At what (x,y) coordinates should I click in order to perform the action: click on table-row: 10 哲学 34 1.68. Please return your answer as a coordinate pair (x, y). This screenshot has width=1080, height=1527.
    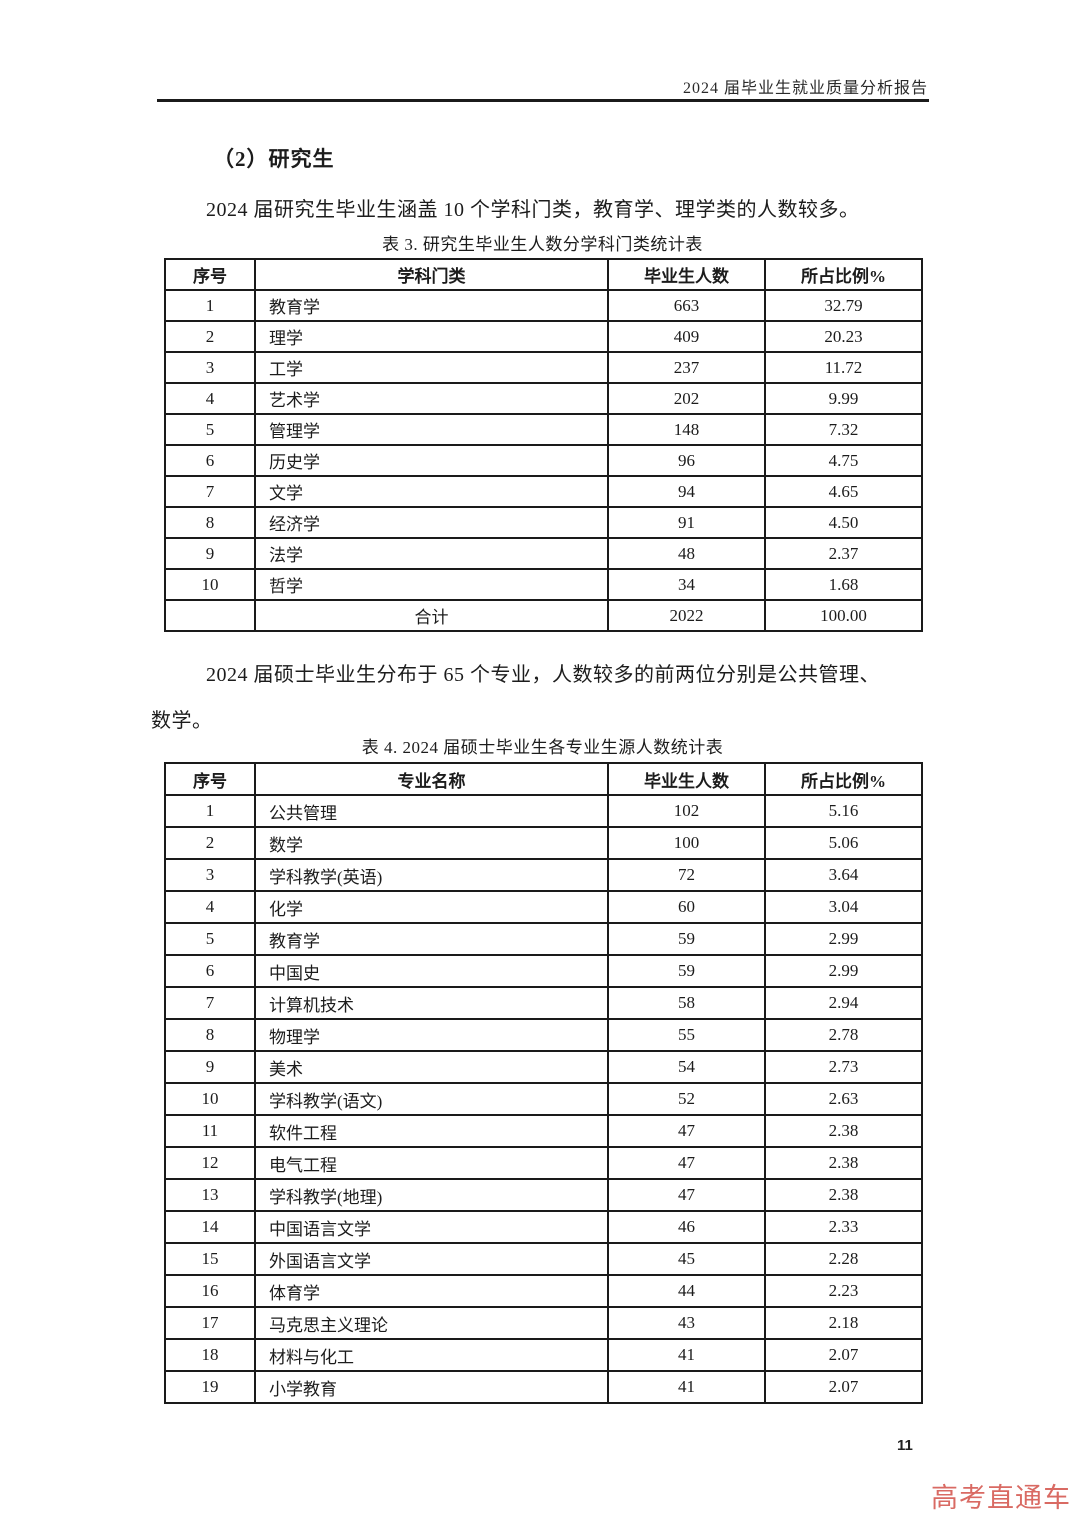
    Looking at the image, I should click on (543, 584).